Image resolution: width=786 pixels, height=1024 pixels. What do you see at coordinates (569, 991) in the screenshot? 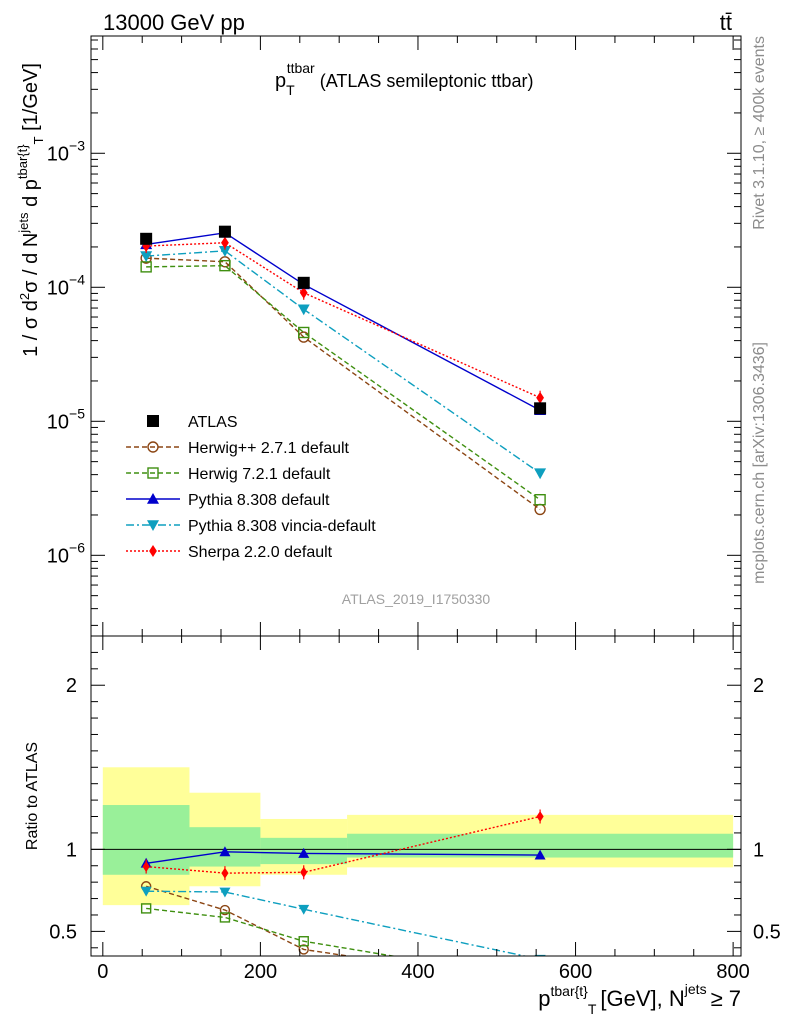
I see `xlabel-sup: tbar{t}` at bounding box center [569, 991].